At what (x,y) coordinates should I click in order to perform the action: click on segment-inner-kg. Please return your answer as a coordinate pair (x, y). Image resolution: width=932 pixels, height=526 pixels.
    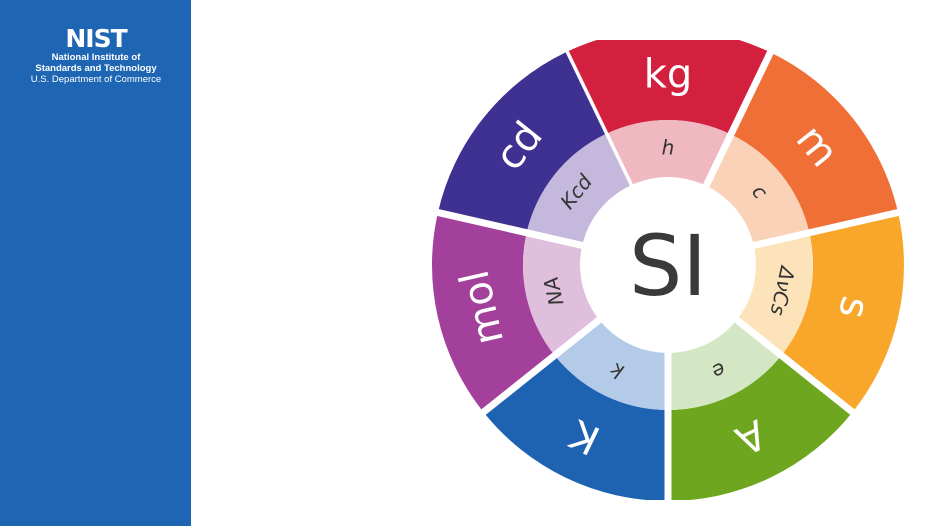
    Looking at the image, I should click on (668, 154).